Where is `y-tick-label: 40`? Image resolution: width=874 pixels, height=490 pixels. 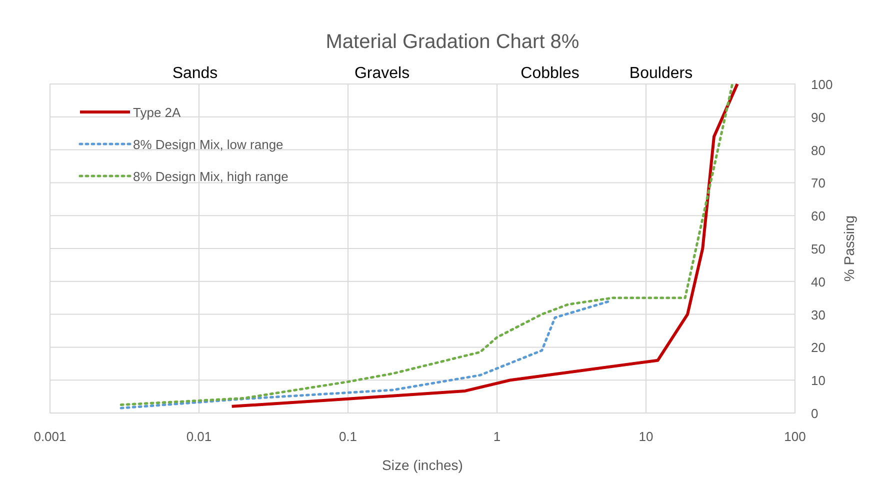
y-tick-label: 40 is located at coordinates (818, 282).